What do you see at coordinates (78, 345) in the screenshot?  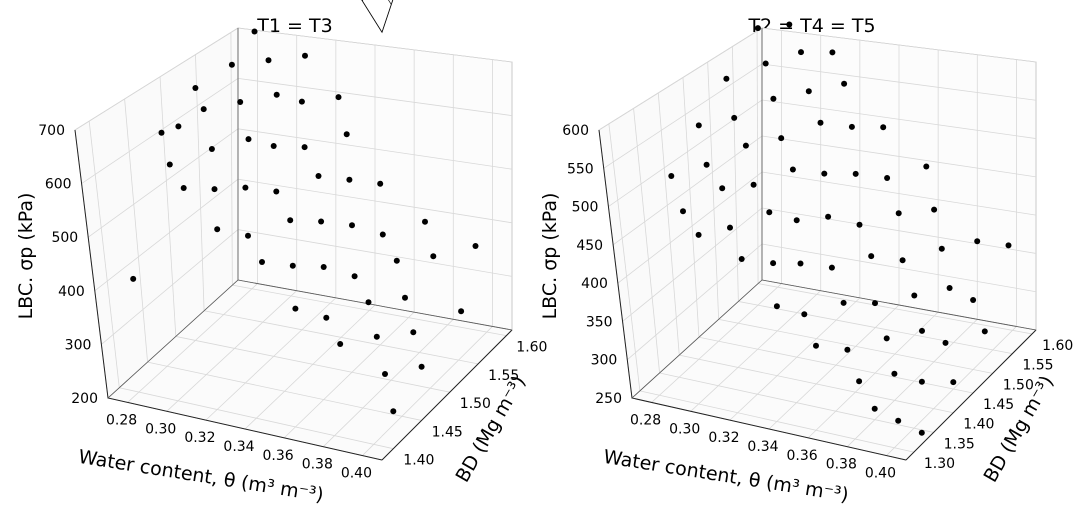 I see `y-tick-label: 300` at bounding box center [78, 345].